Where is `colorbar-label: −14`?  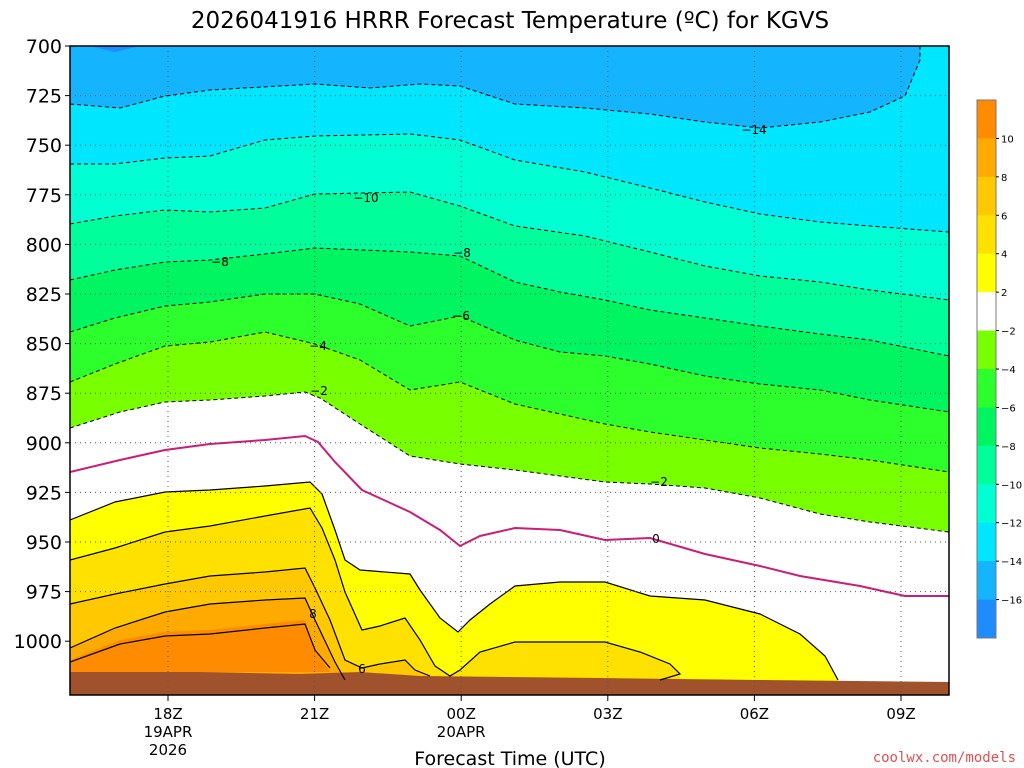
colorbar-label: −14 is located at coordinates (1011, 562).